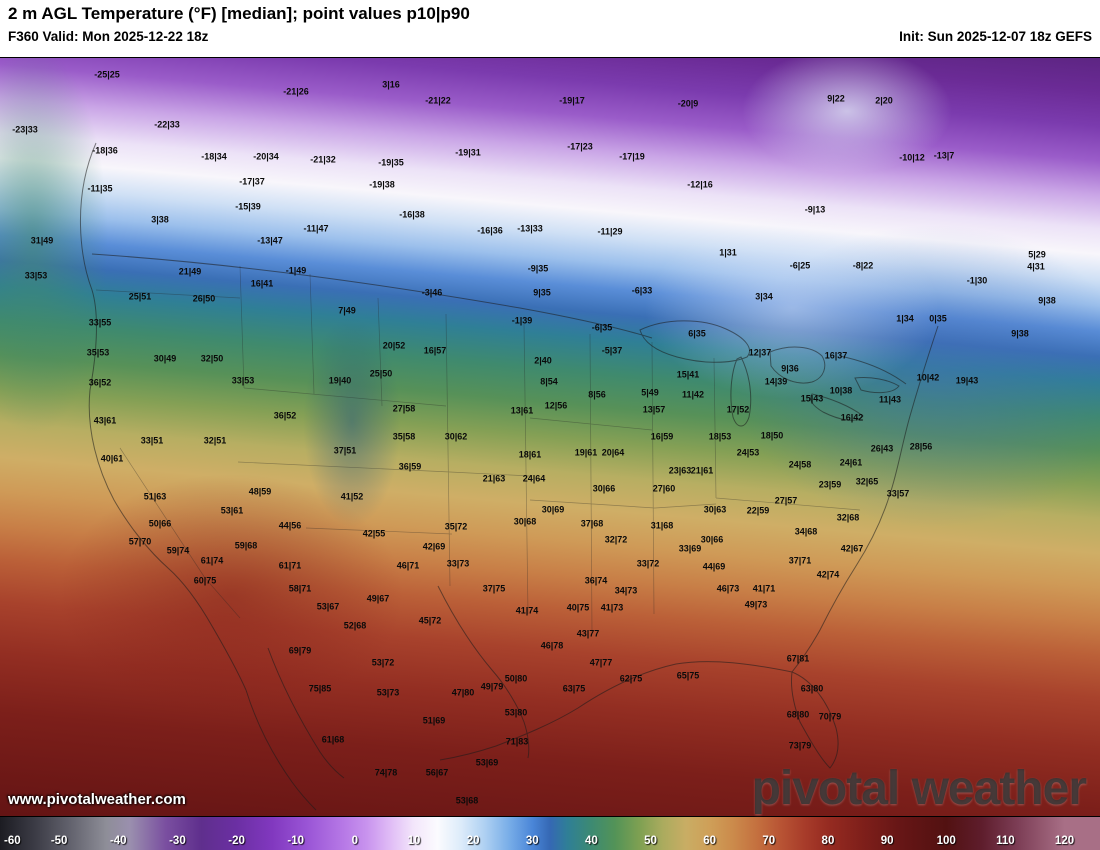 This screenshot has width=1100, height=850. What do you see at coordinates (967, 380) in the screenshot?
I see `point-value: 19|43` at bounding box center [967, 380].